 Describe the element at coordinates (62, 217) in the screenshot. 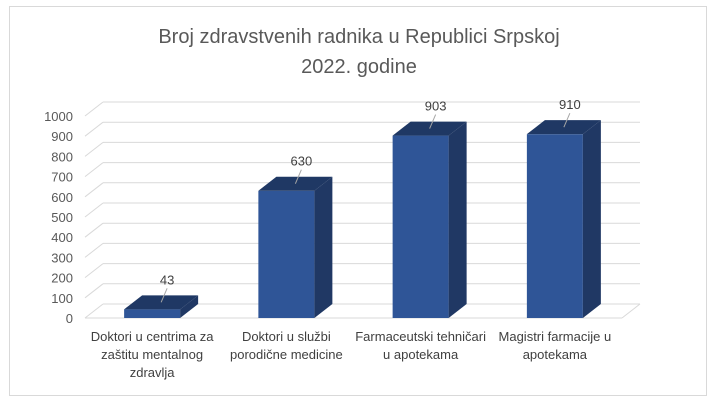

I see `y-tick-label: 500` at that location.